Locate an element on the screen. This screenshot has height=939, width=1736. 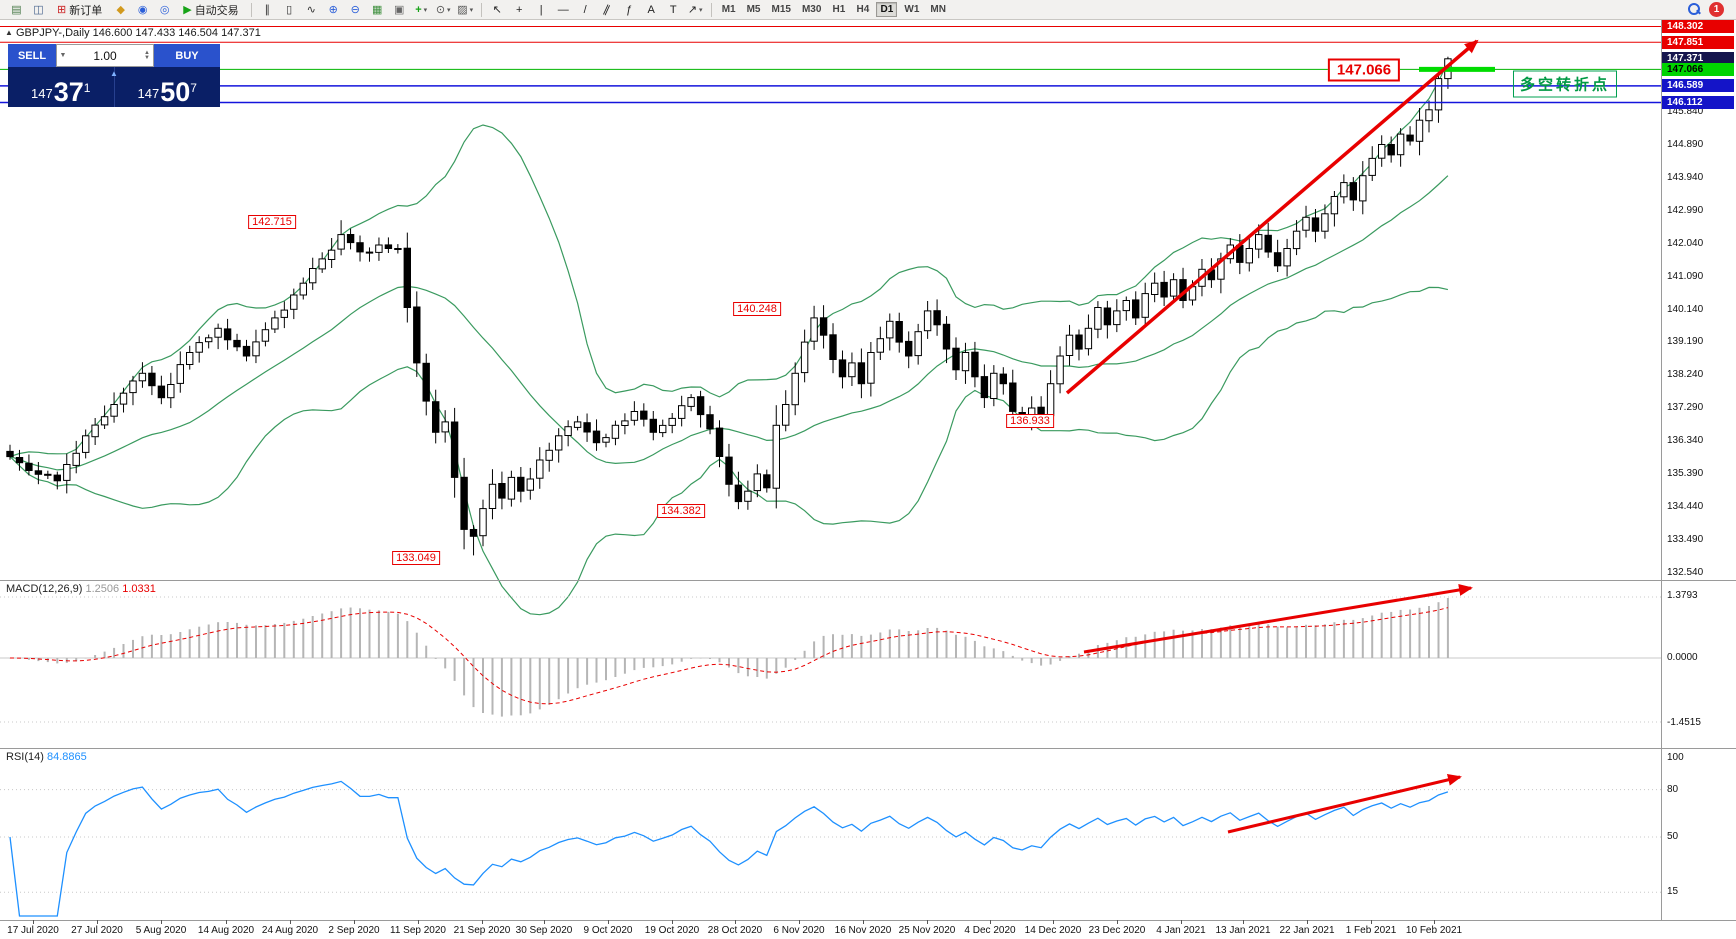
price-scale-label: 135.390 is located at coordinates (1685, 474).